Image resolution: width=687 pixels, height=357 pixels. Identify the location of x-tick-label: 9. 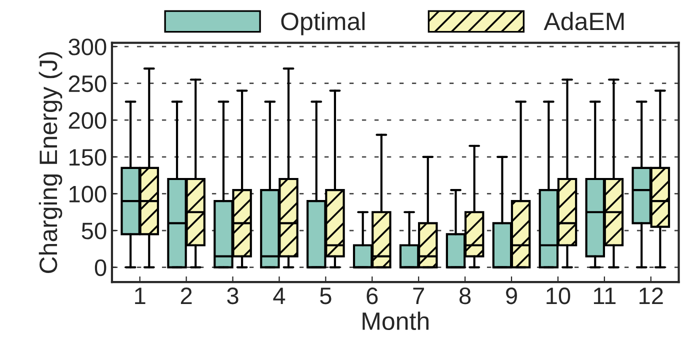
(511, 296).